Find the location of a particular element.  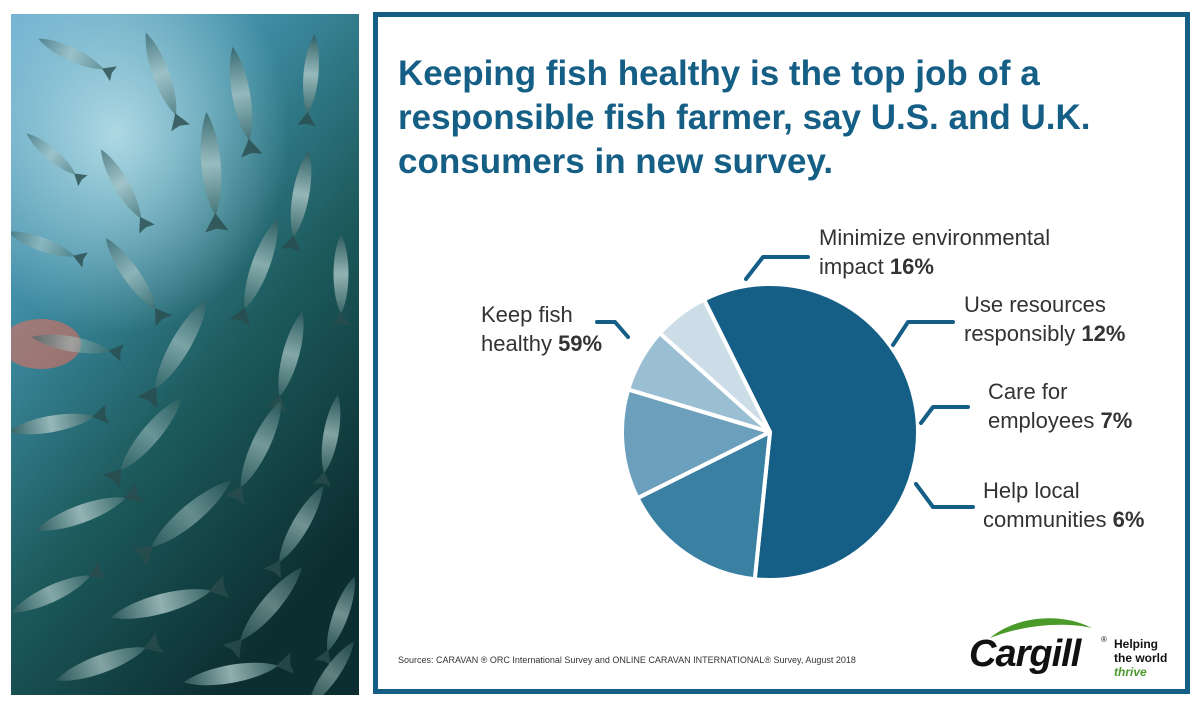

cargill-logo: Cargill ® Helping the world thrive is located at coordinates (1068, 650).